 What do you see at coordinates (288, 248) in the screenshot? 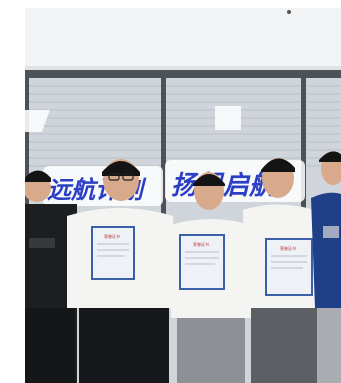
I see `certificate-3-heading: 荣誉证书` at bounding box center [288, 248].